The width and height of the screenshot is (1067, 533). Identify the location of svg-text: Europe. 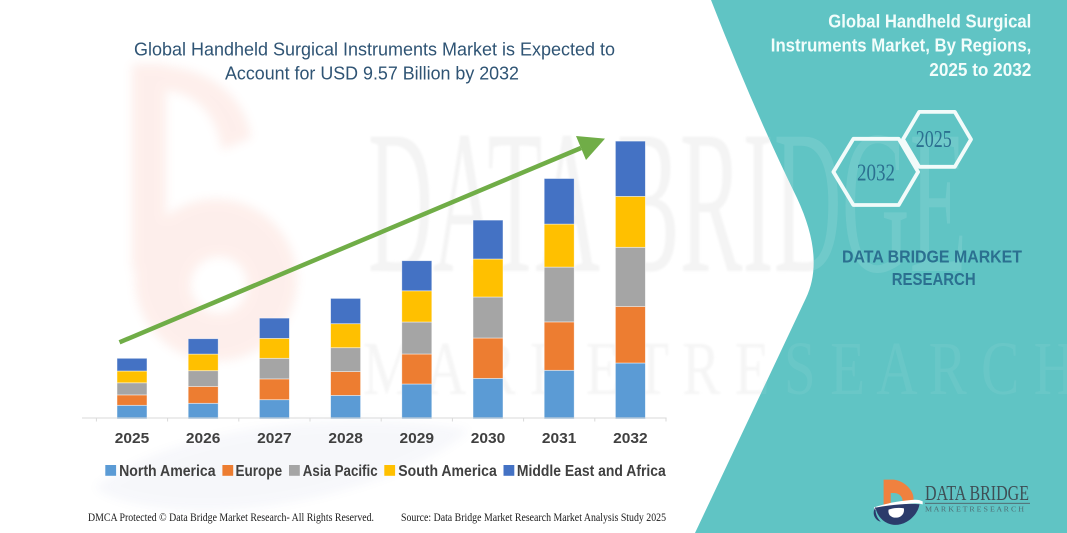
(259, 471).